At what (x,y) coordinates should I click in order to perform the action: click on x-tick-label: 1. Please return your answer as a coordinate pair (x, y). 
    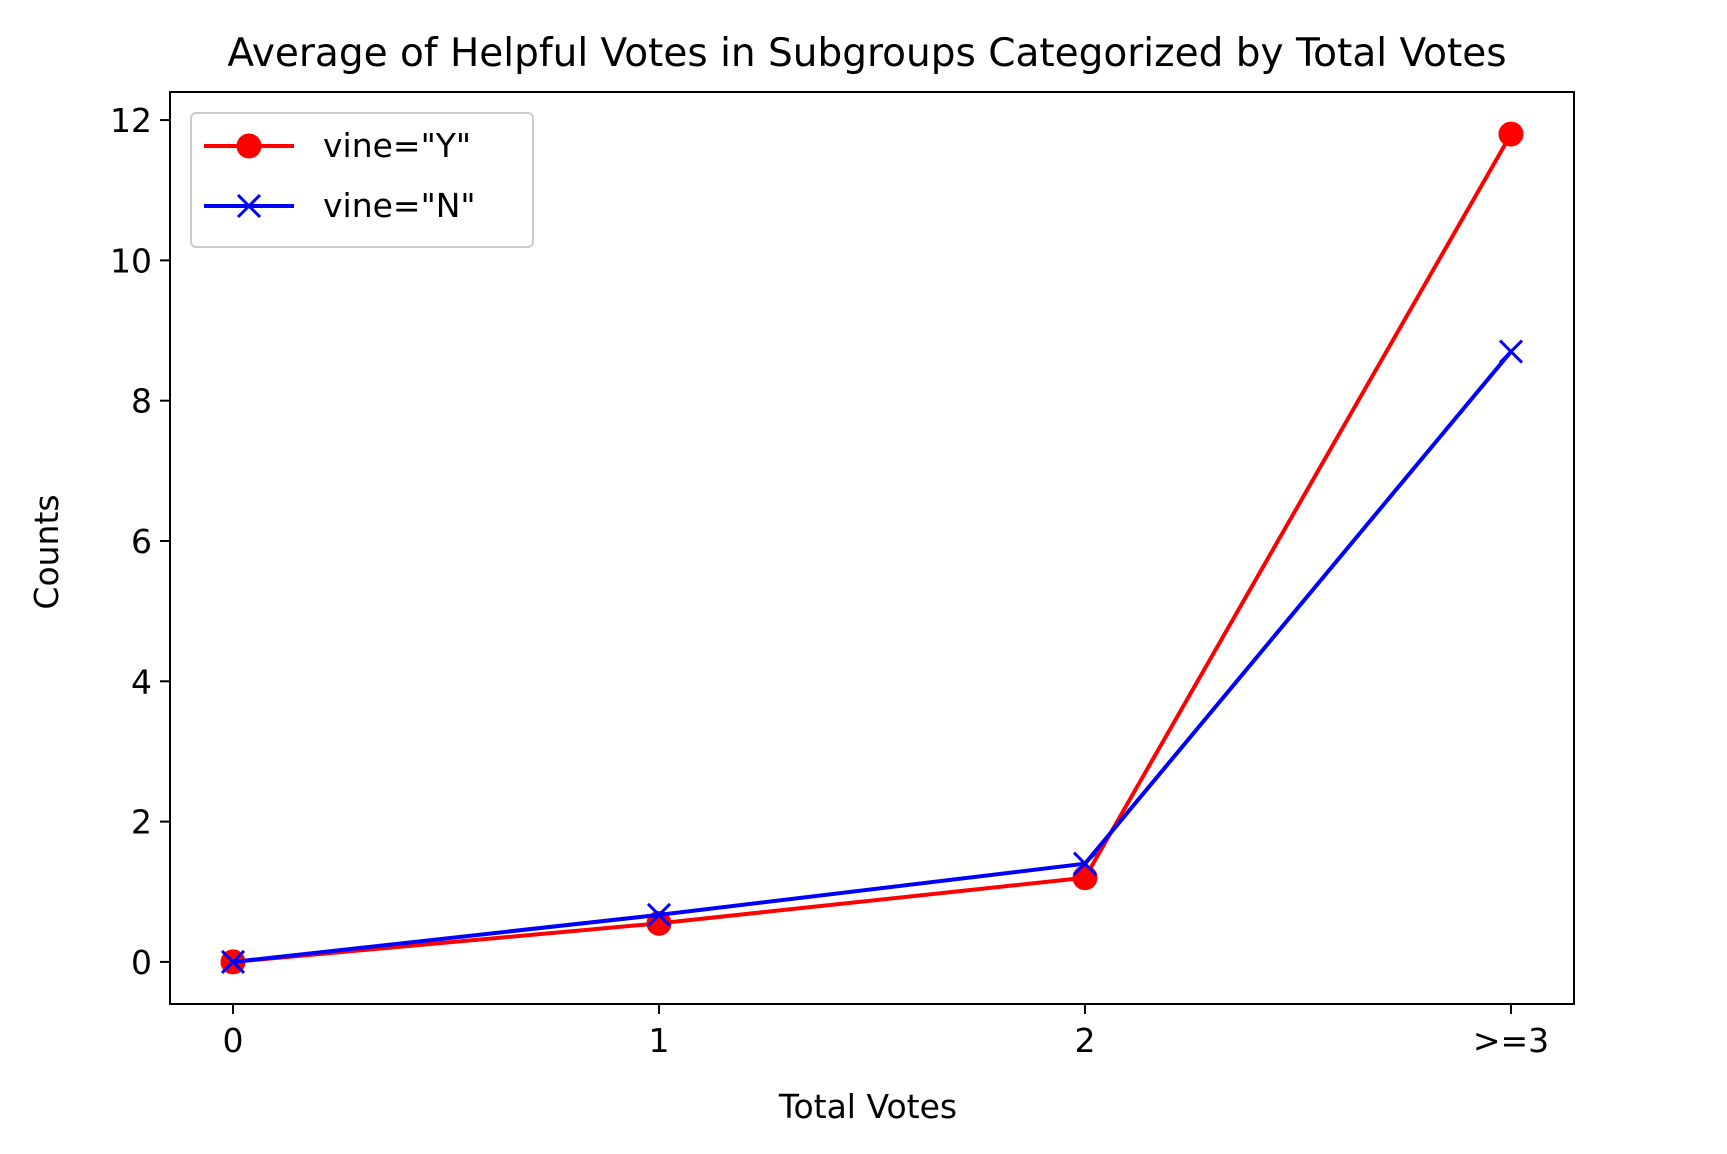
    Looking at the image, I should click on (659, 1040).